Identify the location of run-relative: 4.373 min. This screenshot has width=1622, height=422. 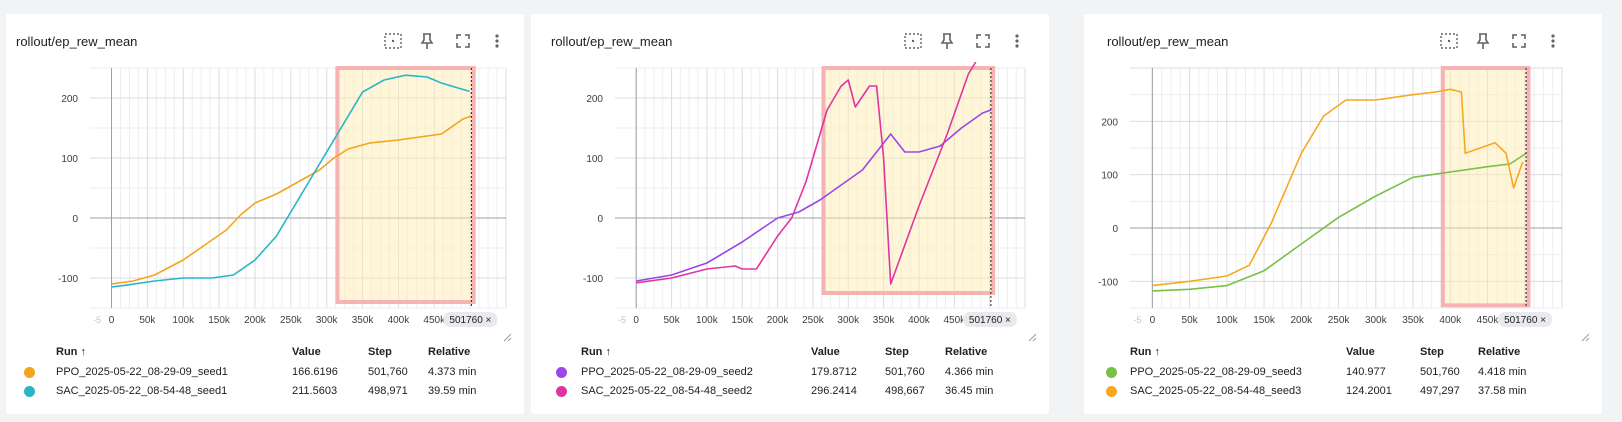
(452, 372).